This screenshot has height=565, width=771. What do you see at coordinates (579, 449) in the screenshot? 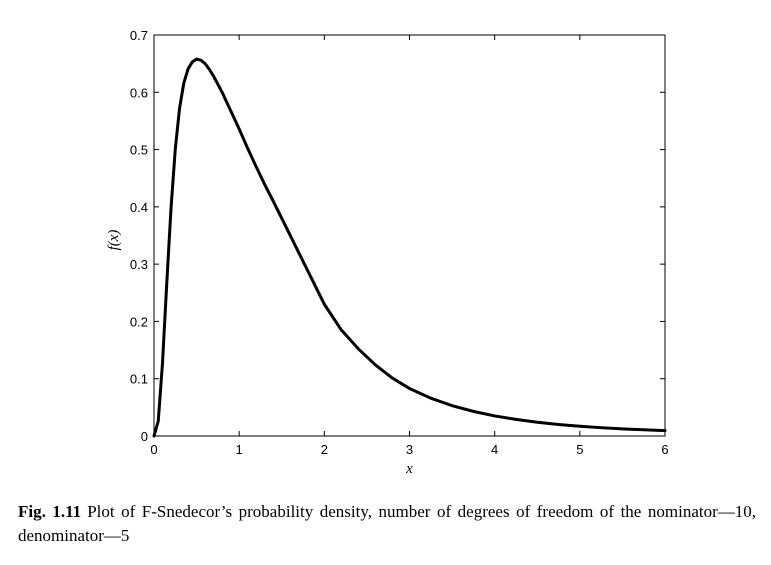
I see `x-tick-label: 5` at bounding box center [579, 449].